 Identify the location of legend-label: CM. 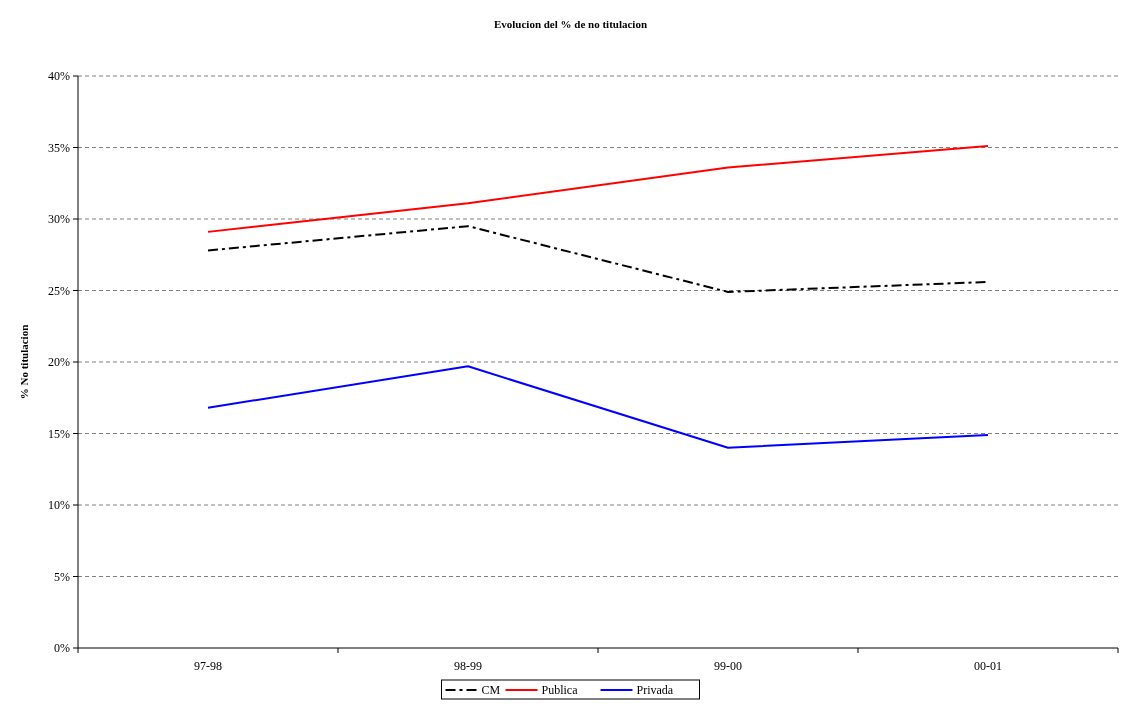
(491, 690).